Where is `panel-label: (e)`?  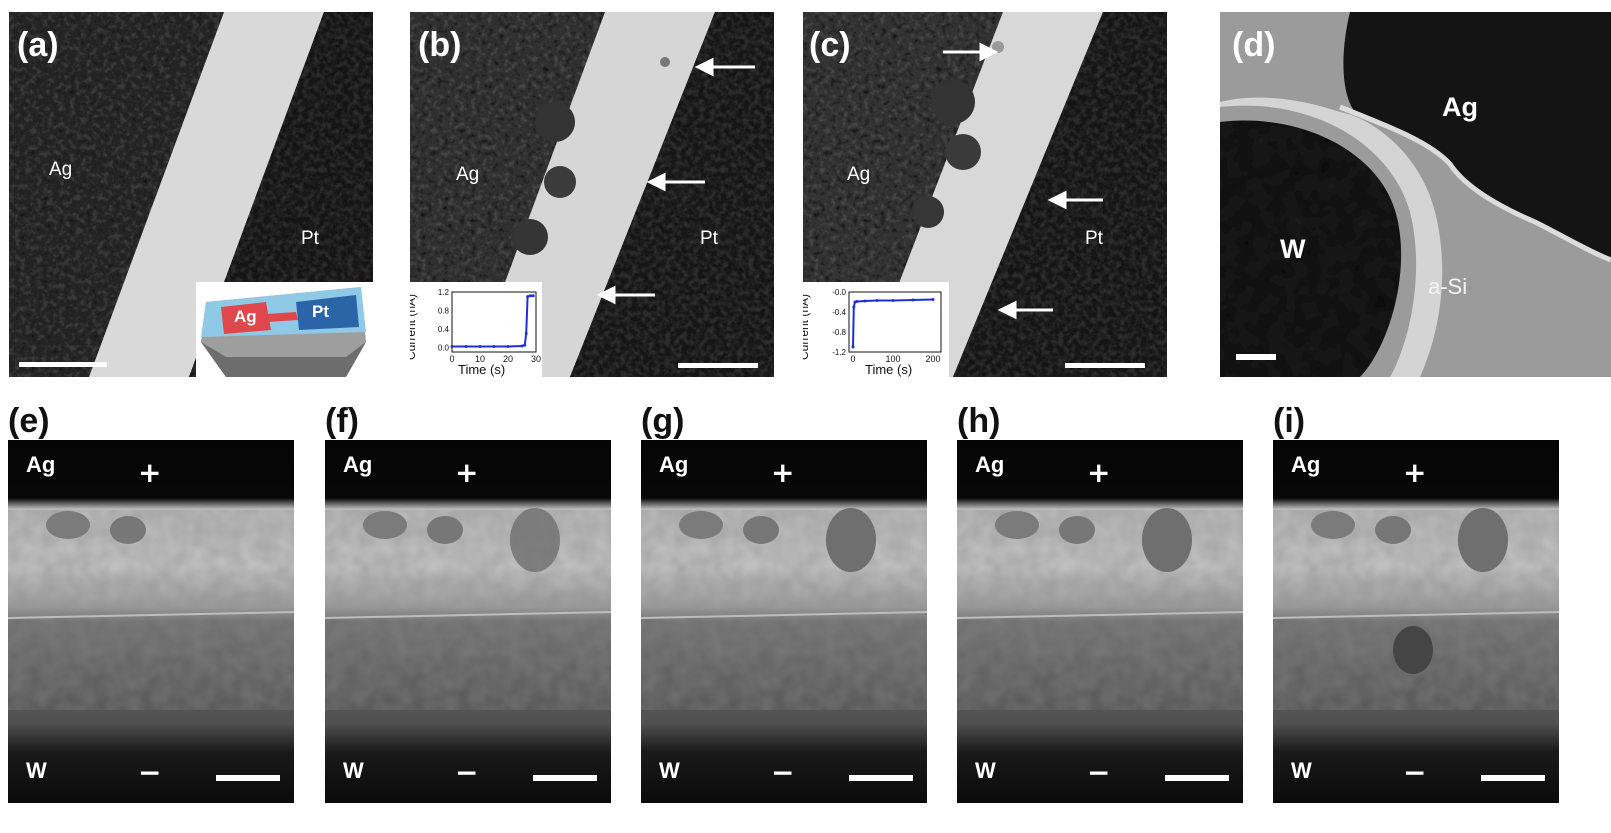
panel-label: (e) is located at coordinates (29, 421).